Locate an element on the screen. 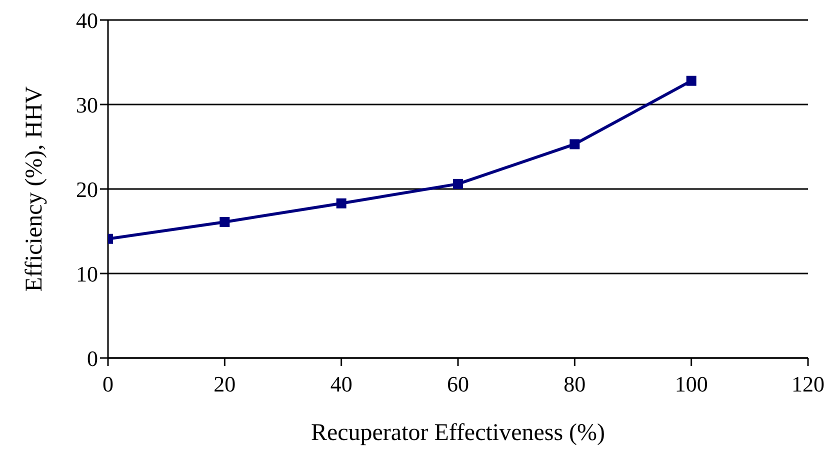 The image size is (836, 475). x-axis-title: Recuperator Effectiveness (%) is located at coordinates (458, 433).